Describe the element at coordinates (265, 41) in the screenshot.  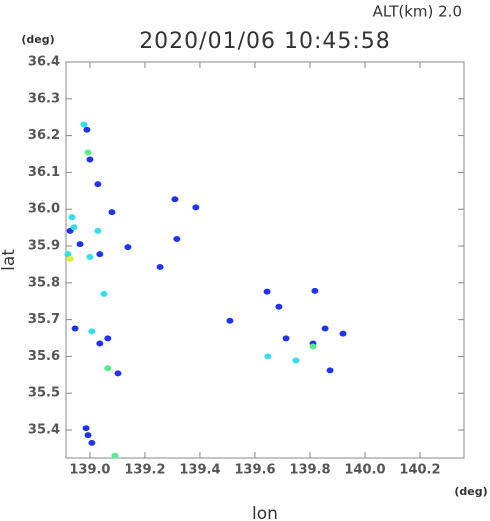
I see `chart-title: 2020/01/06 10:45:58` at that location.